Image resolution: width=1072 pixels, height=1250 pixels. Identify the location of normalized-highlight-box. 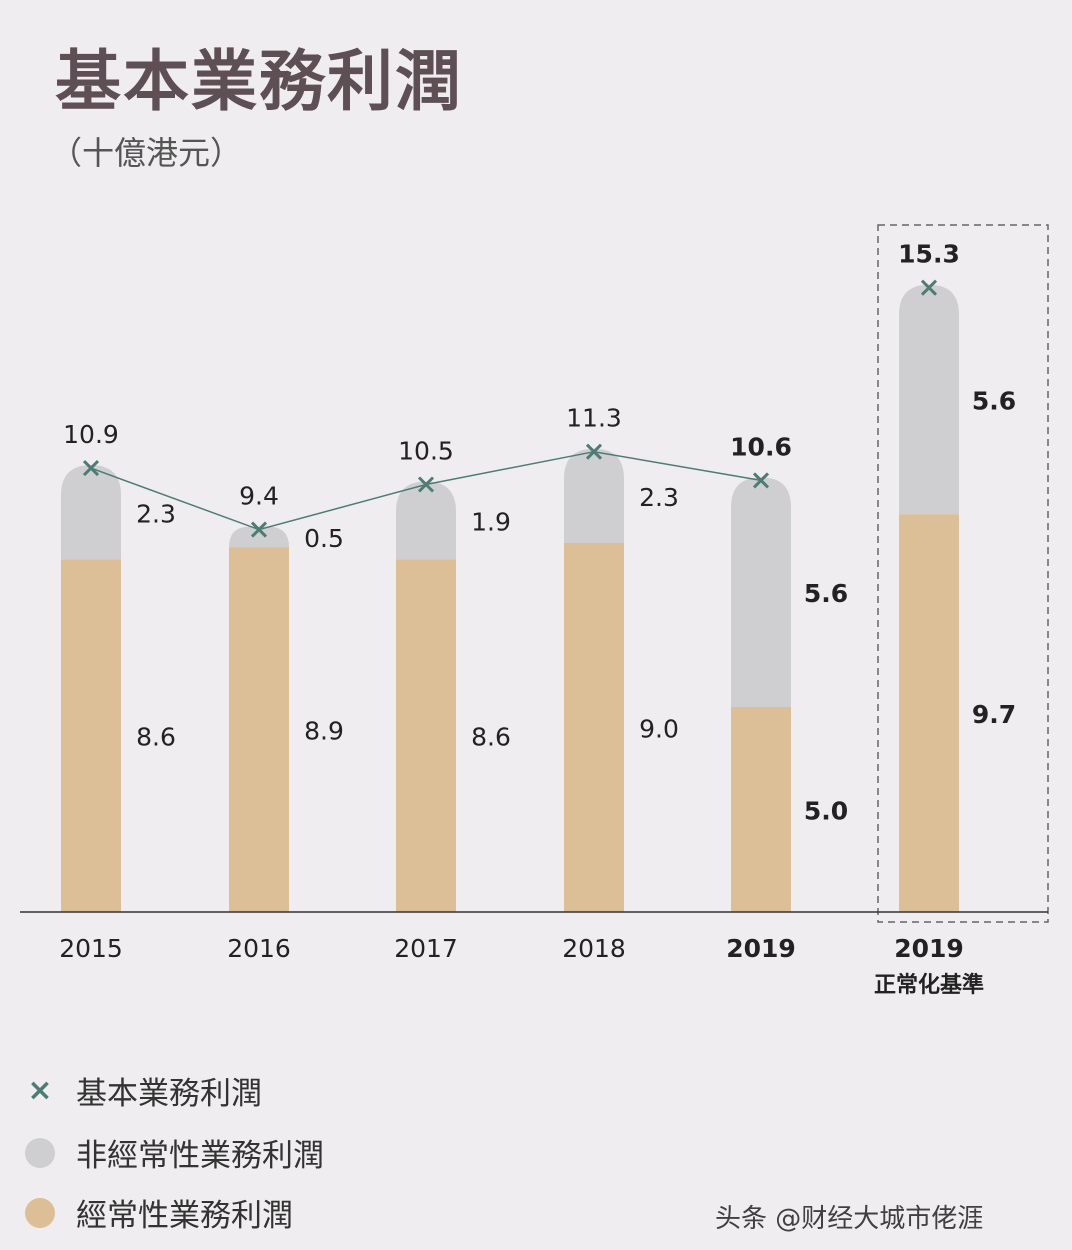
(963, 573).